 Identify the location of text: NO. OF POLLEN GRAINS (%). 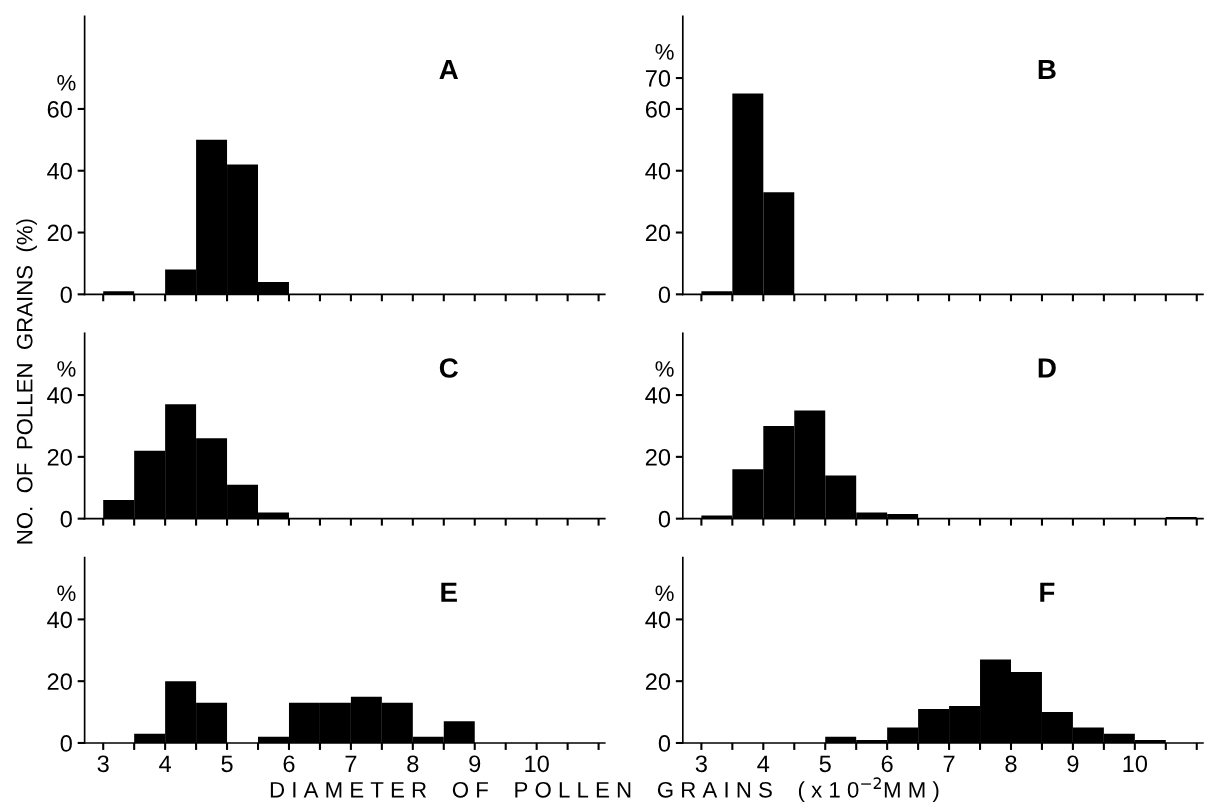
(26, 381).